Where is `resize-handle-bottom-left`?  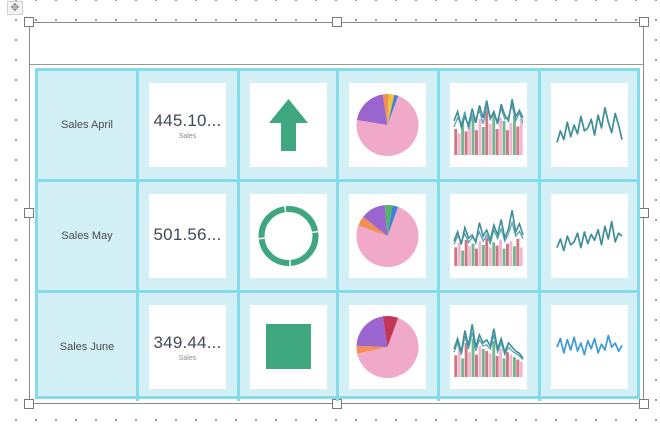 resize-handle-bottom-left is located at coordinates (29, 404).